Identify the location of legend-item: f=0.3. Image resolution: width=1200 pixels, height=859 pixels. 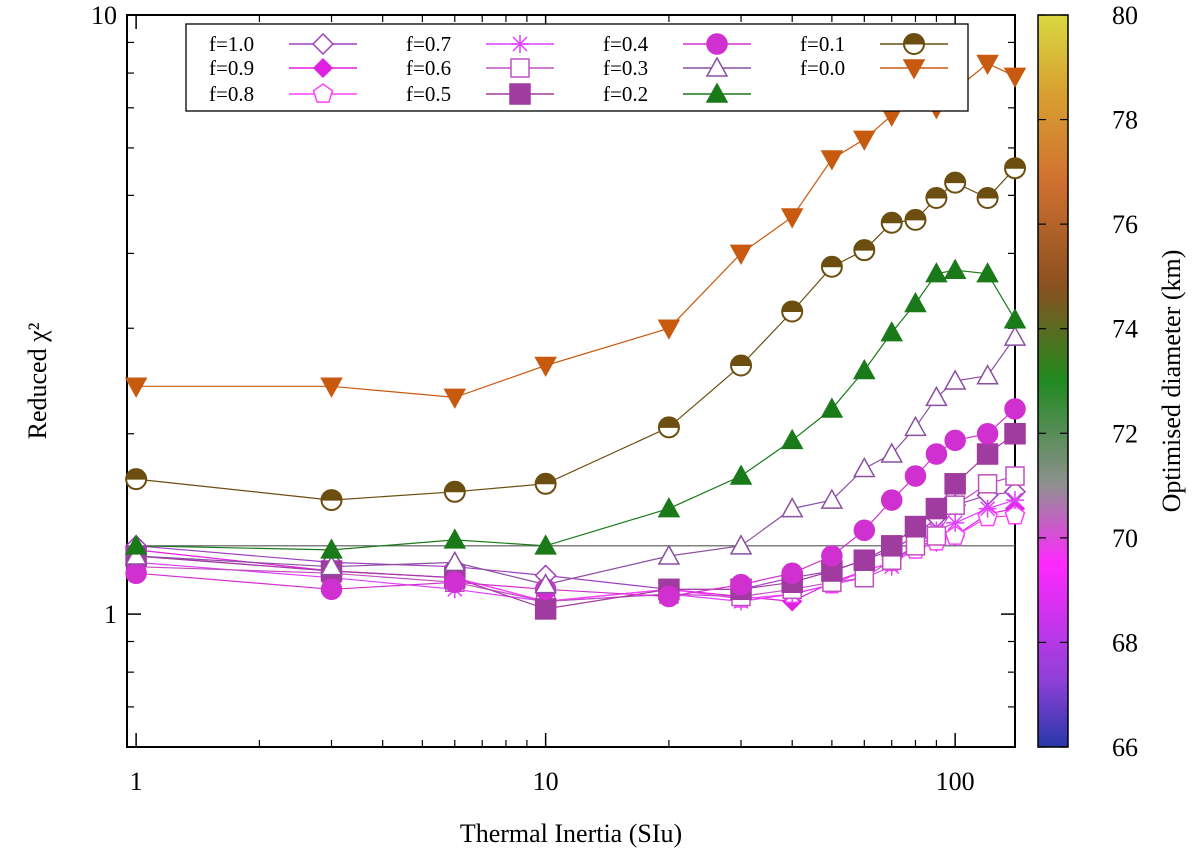
(677, 68).